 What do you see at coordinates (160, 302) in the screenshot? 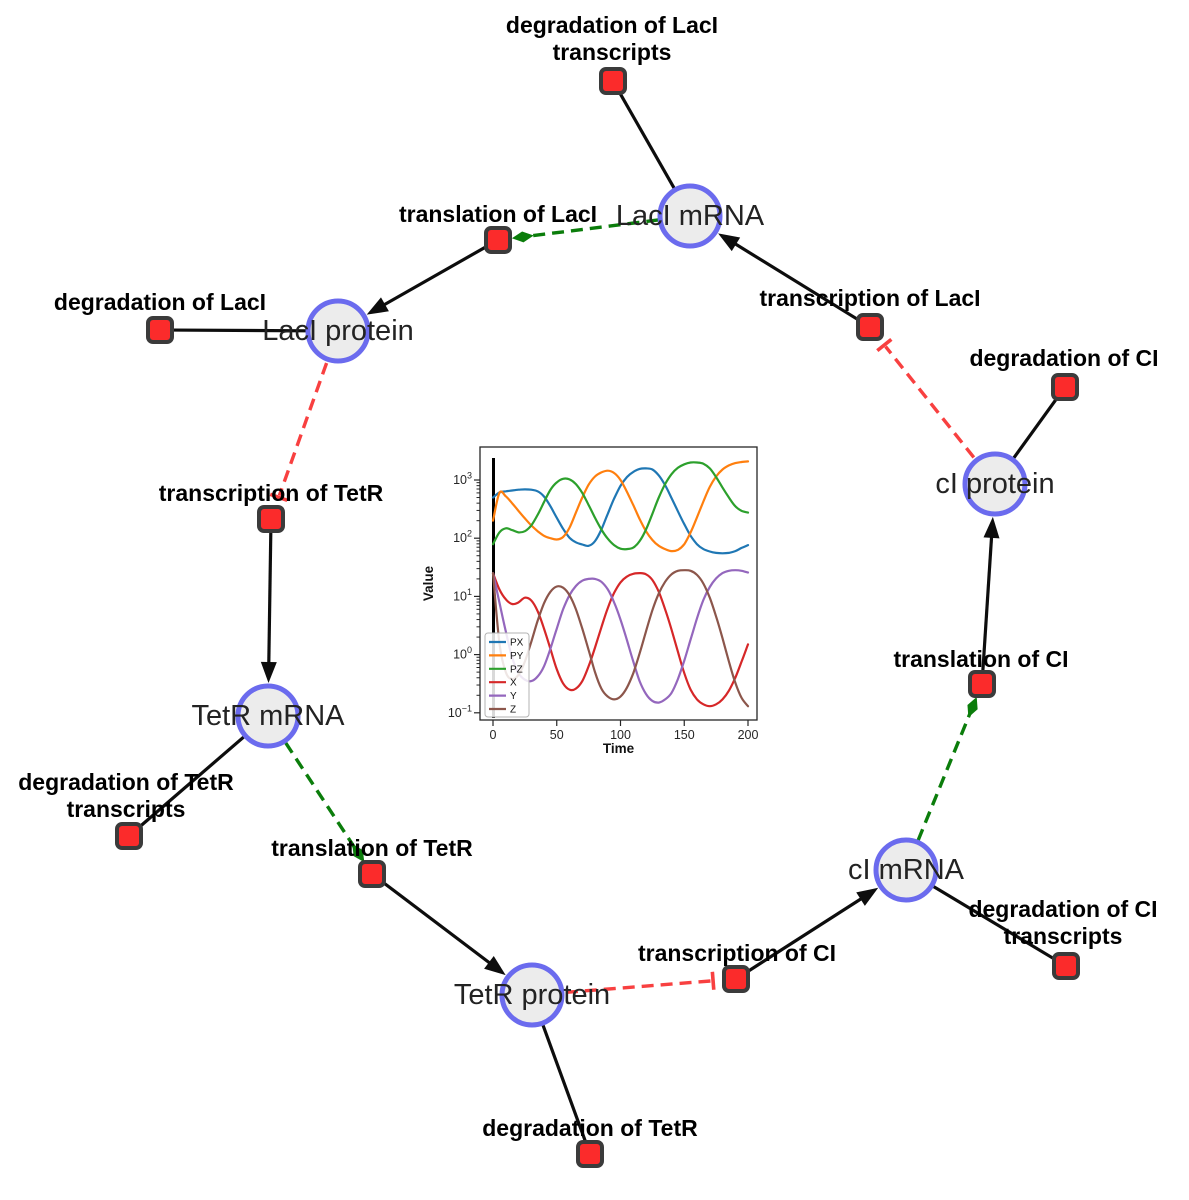
I see `reaction-label-deg_laci: degradation of LacI` at bounding box center [160, 302].